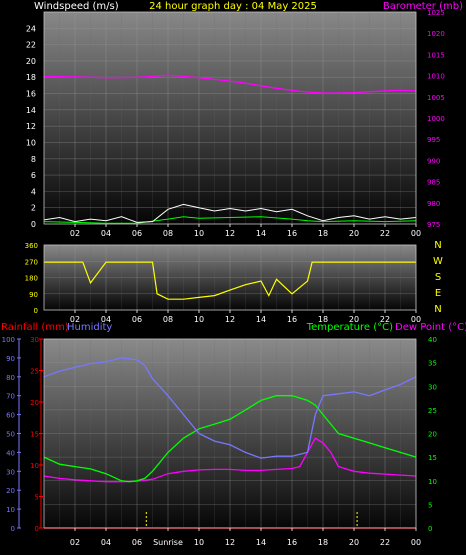 Image resolution: width=466 pixels, height=555 pixels. Describe the element at coordinates (37, 529) in the screenshot. I see `rain-tick-label: 0` at that location.